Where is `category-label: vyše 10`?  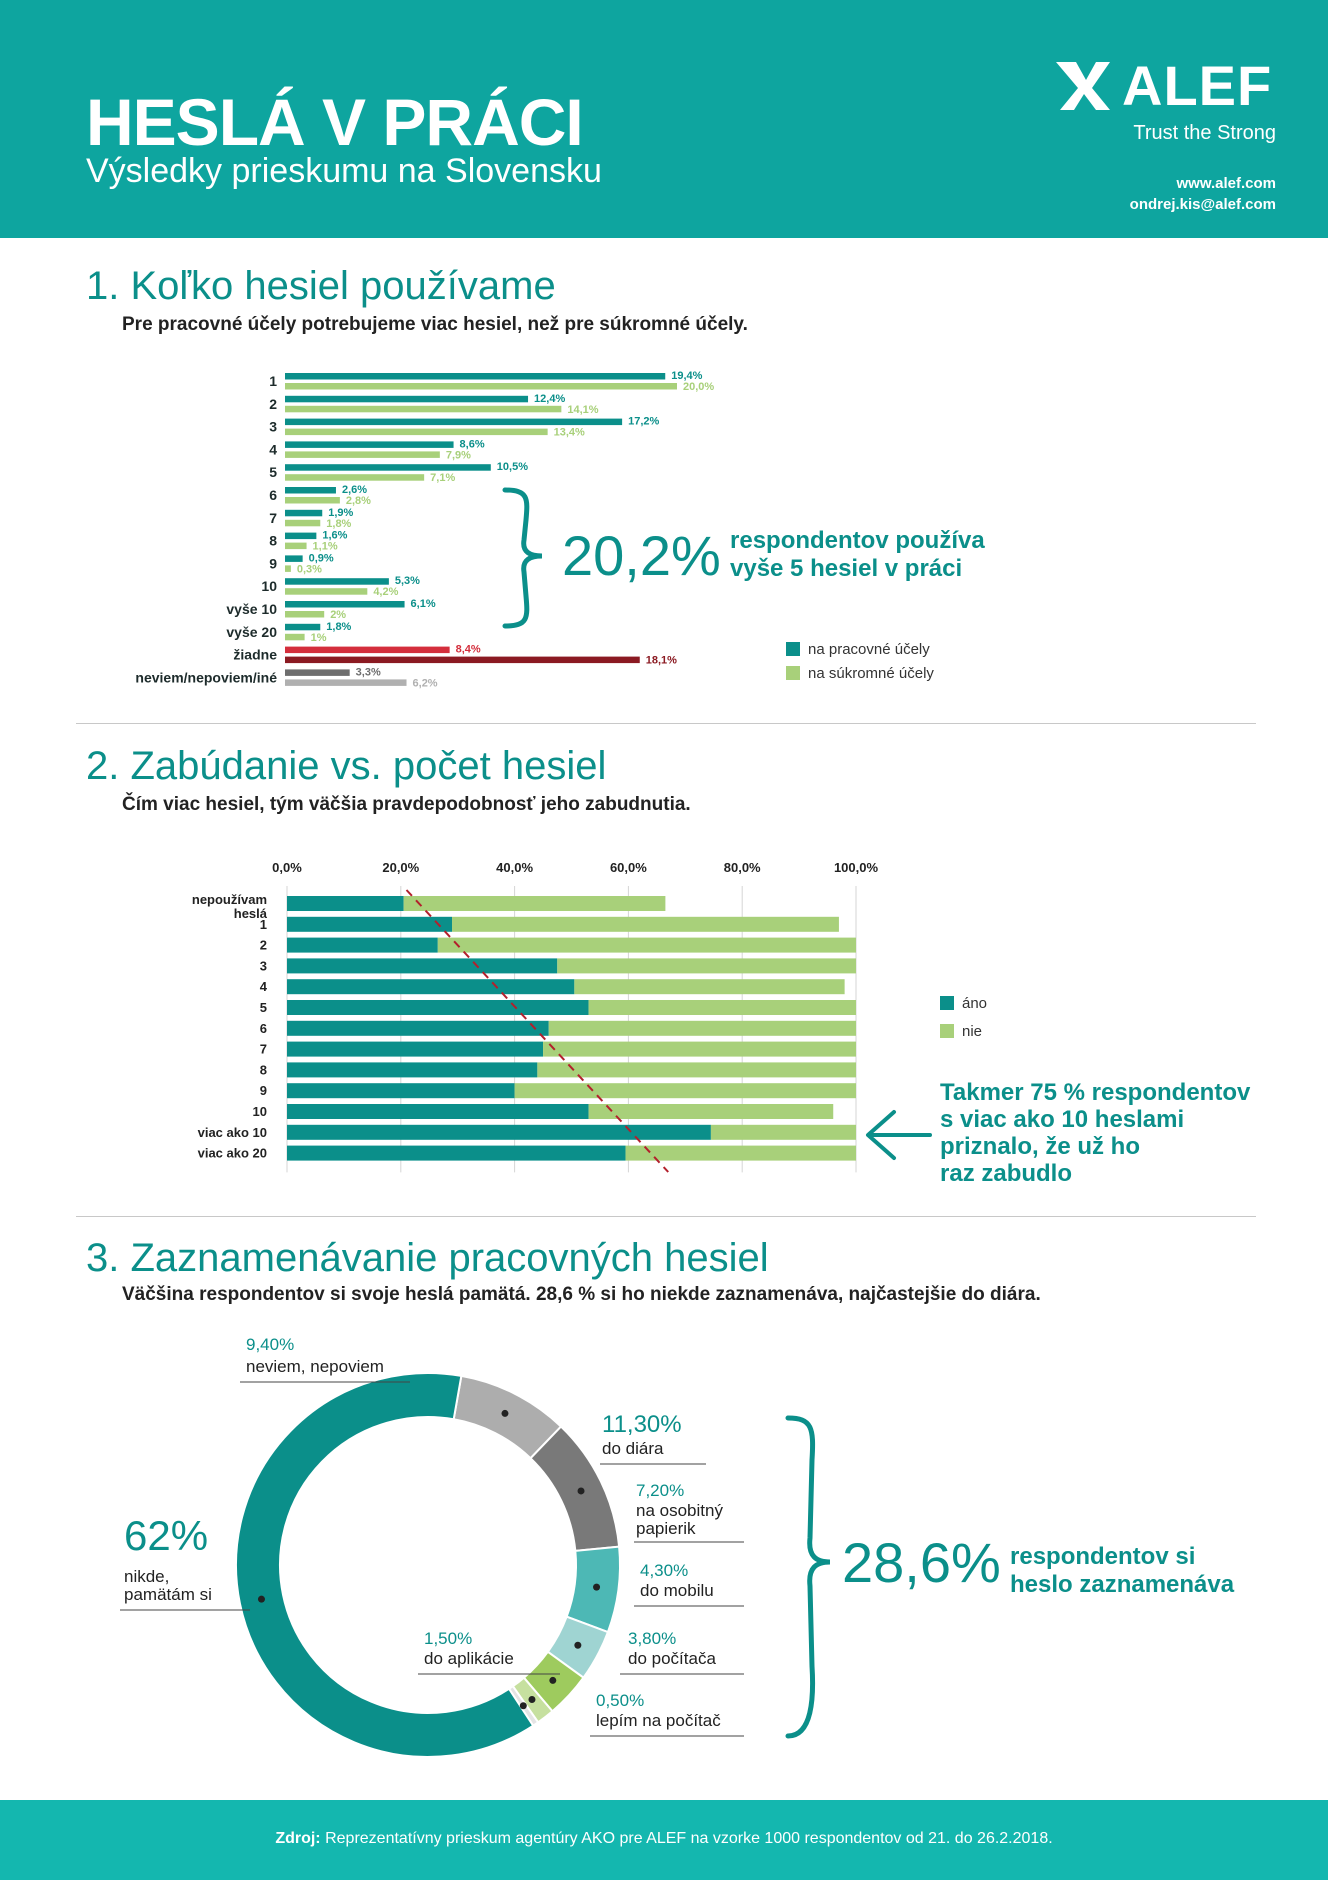 category-label: vyše 10 is located at coordinates (251, 609).